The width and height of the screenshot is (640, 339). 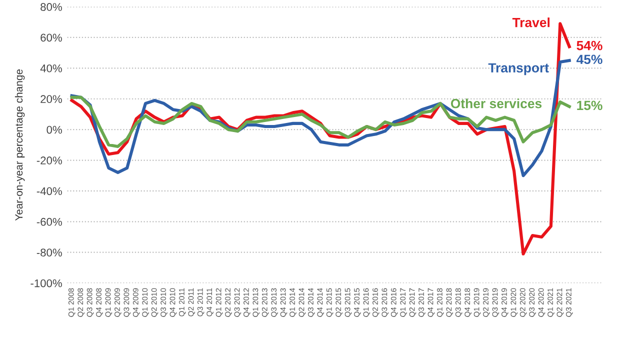 What do you see at coordinates (496, 103) in the screenshot?
I see `series-label: Other services` at bounding box center [496, 103].